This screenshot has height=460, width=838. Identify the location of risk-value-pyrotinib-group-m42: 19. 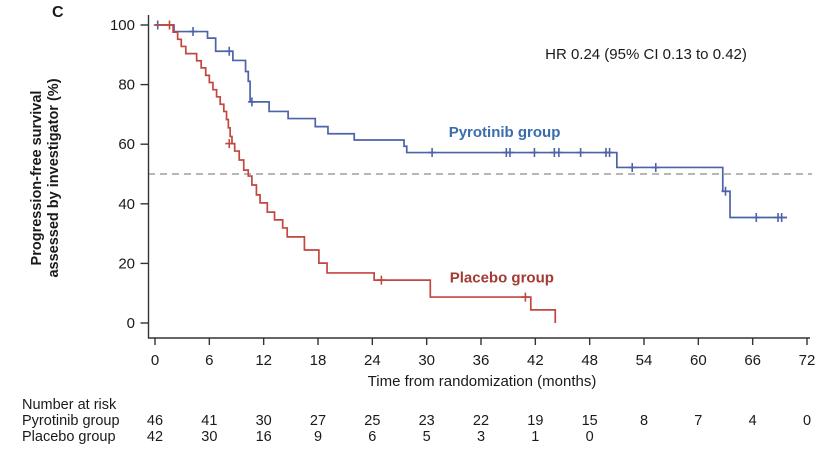
(535, 421).